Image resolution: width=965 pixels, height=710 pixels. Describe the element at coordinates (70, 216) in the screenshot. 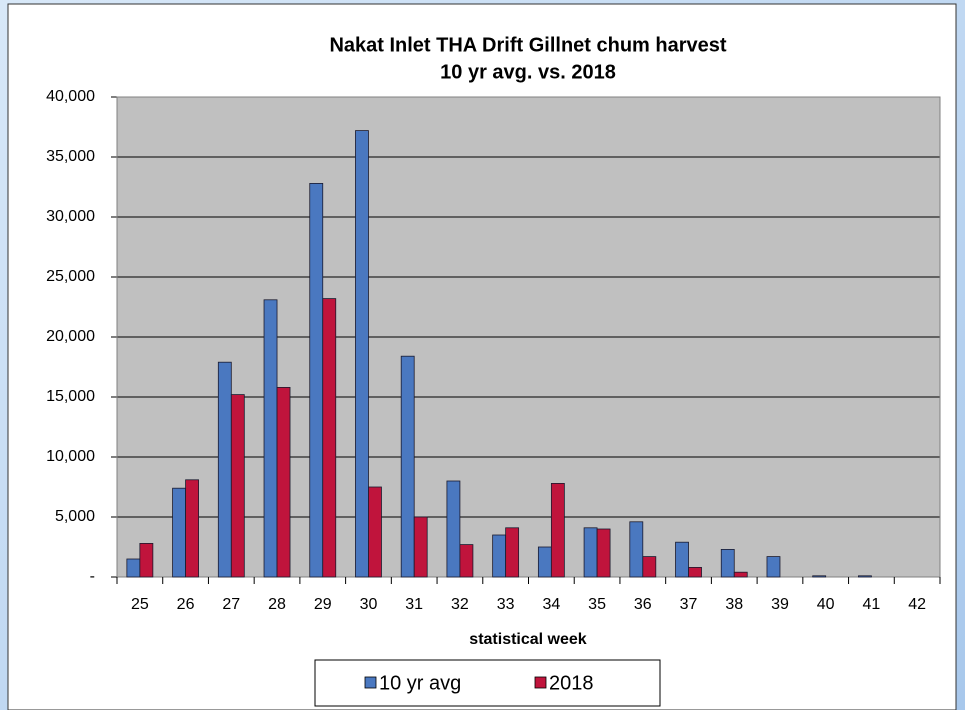

I see `y-tick-label: 30,000` at that location.